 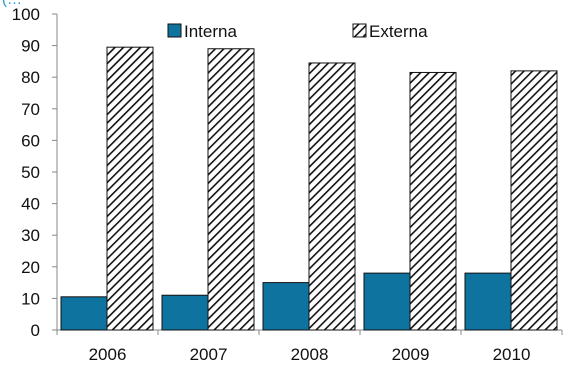 I want to click on y-tick-label: 0, so click(x=35, y=330).